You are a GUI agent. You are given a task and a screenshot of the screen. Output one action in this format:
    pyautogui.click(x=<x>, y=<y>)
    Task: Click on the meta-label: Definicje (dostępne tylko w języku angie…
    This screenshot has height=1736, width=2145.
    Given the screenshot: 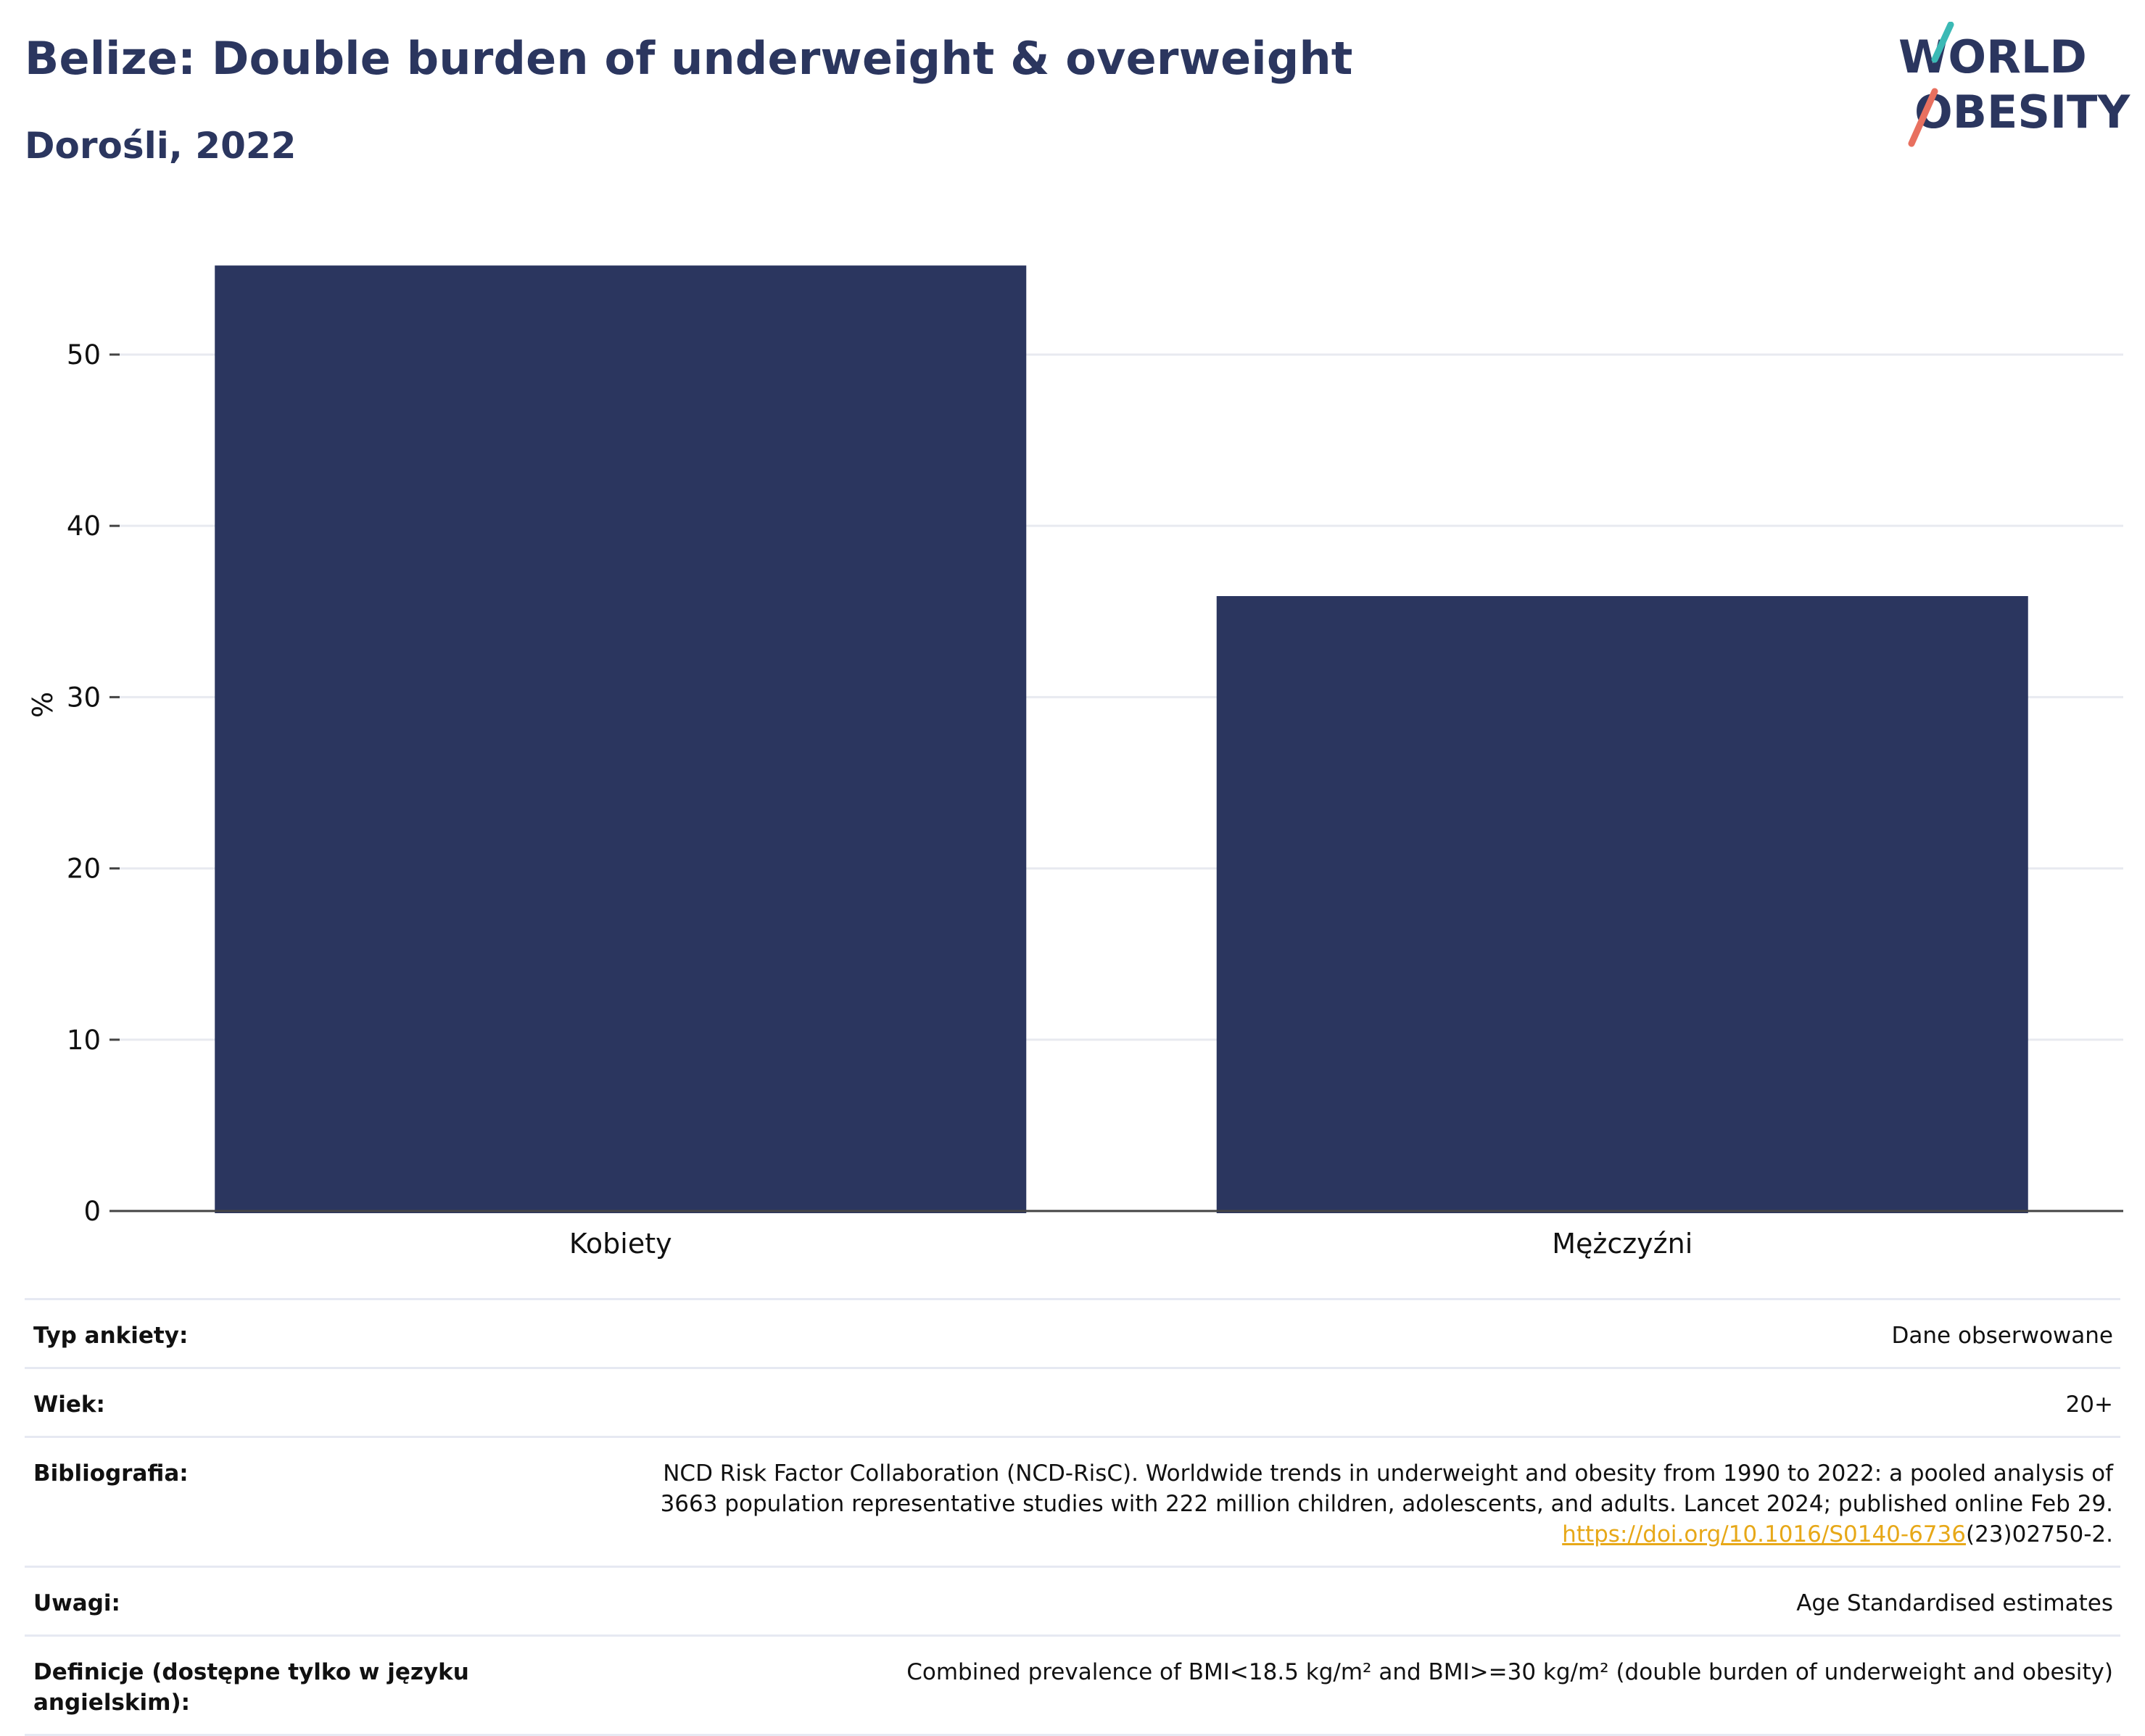 What is the action you would take?
    pyautogui.click(x=251, y=1687)
    